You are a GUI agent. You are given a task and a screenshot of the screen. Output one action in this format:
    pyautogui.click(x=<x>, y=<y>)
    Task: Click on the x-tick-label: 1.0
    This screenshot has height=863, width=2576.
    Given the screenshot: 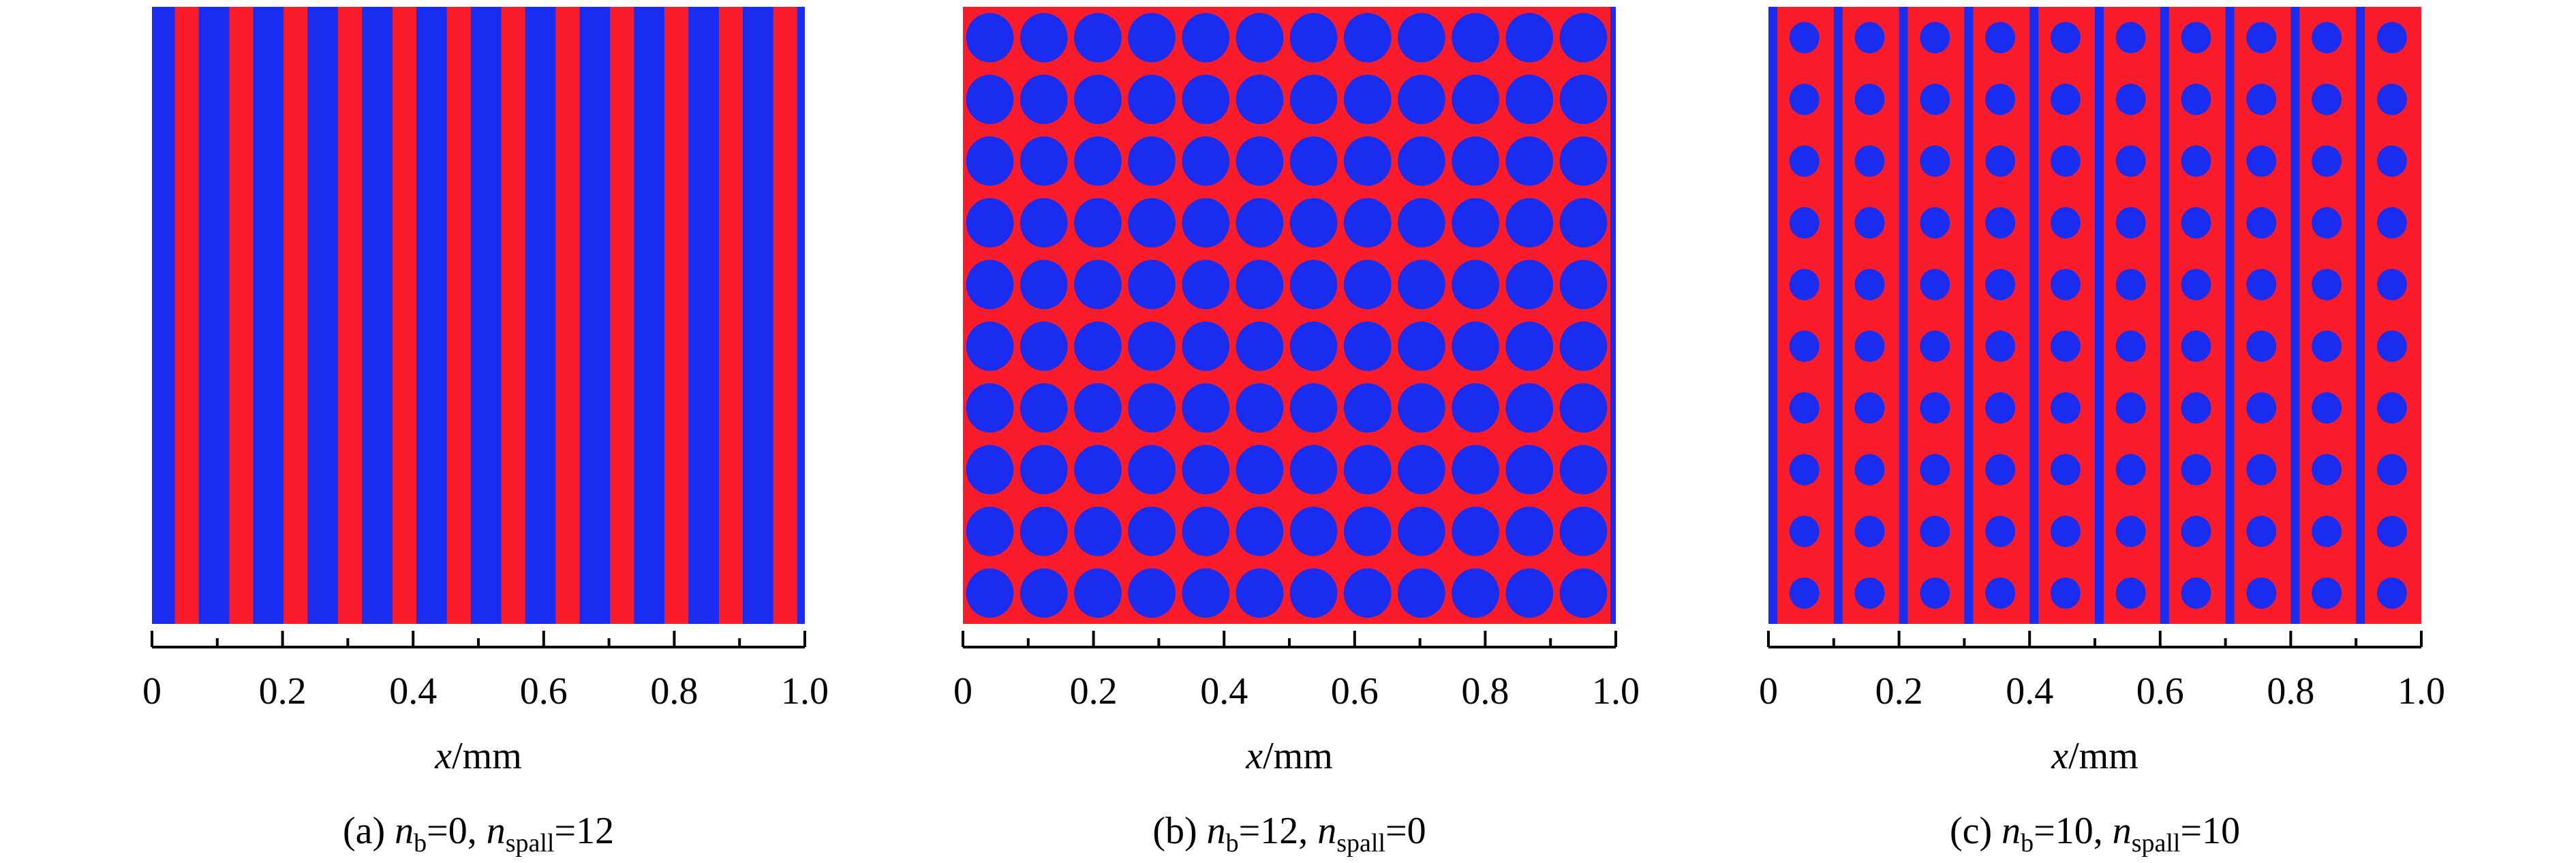 What is the action you would take?
    pyautogui.click(x=1616, y=691)
    